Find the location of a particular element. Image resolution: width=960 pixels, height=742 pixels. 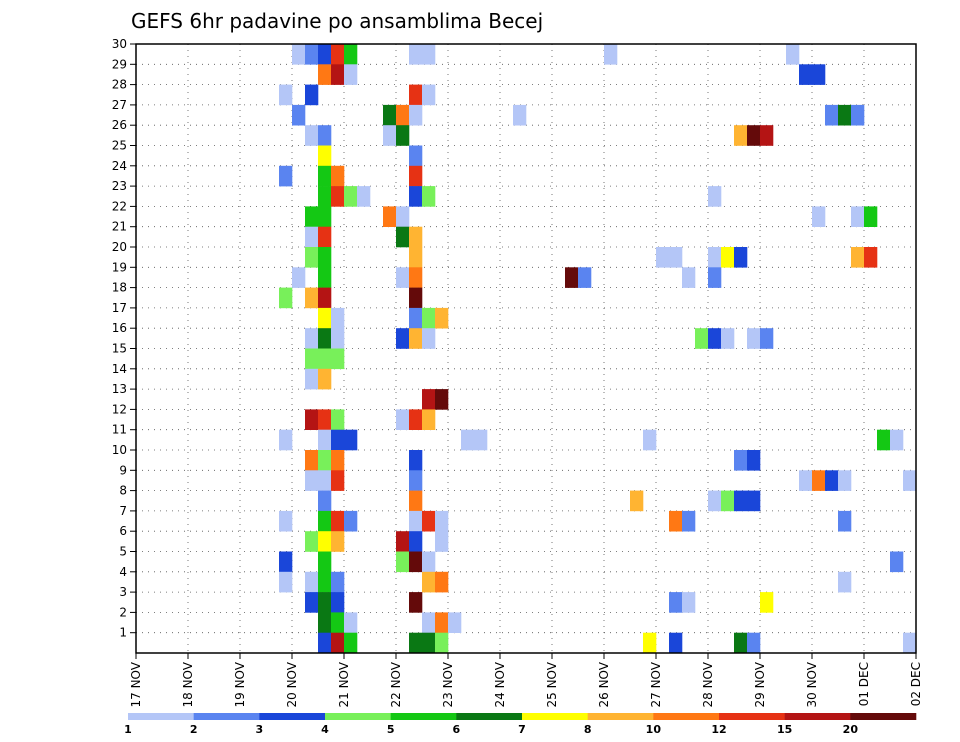

x-tick-label: 30 NOV is located at coordinates (812, 684).